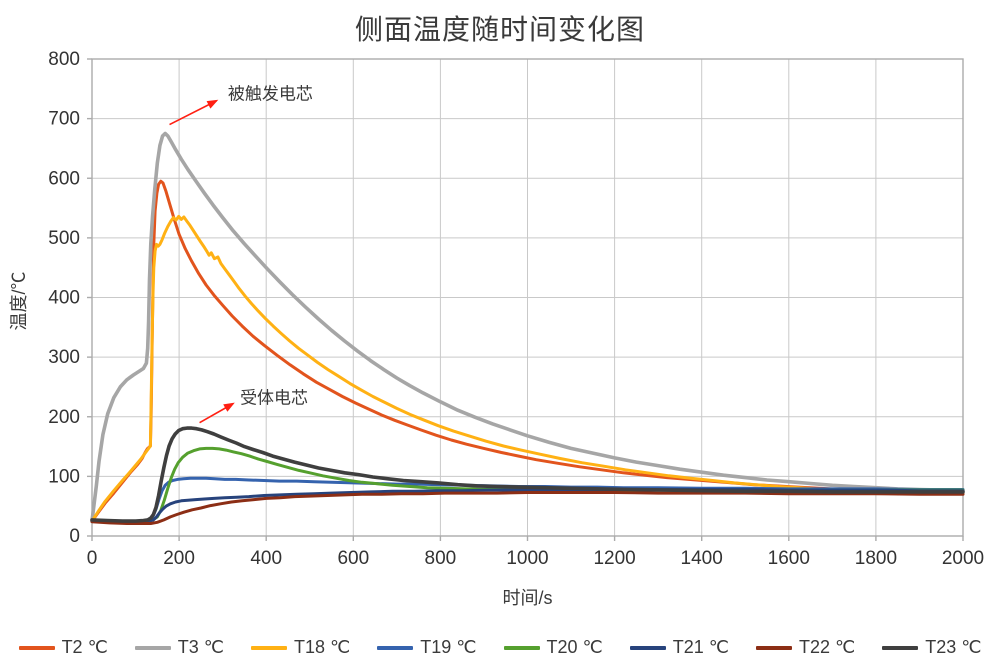 The width and height of the screenshot is (1000, 666). What do you see at coordinates (614, 558) in the screenshot?
I see `x-tick-label: 1200` at bounding box center [614, 558].